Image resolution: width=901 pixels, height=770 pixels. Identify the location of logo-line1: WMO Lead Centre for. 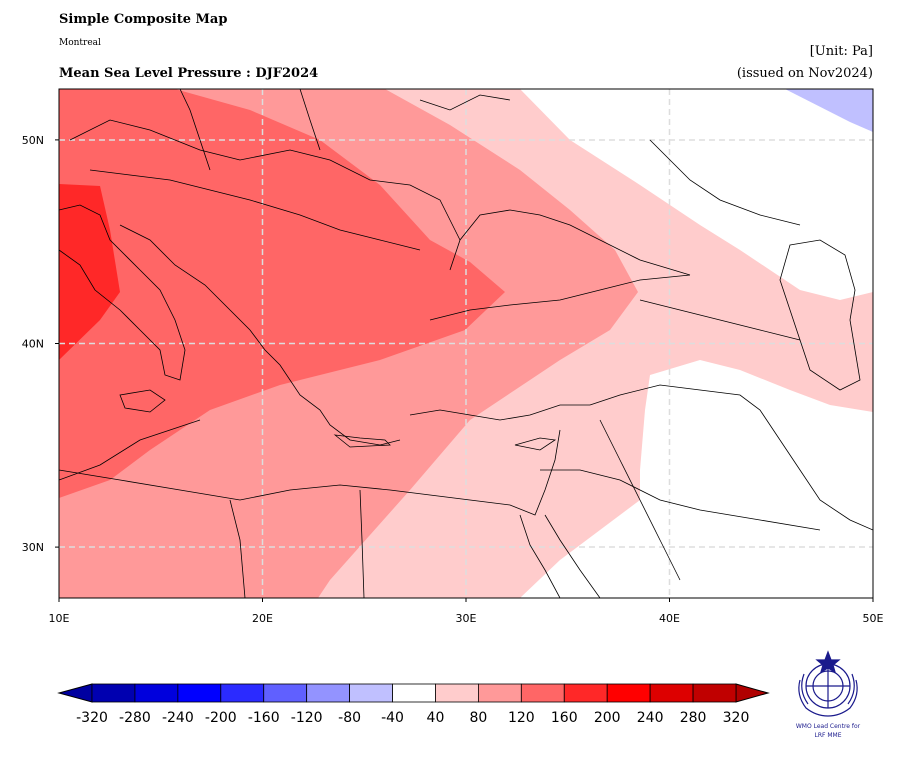
(828, 726).